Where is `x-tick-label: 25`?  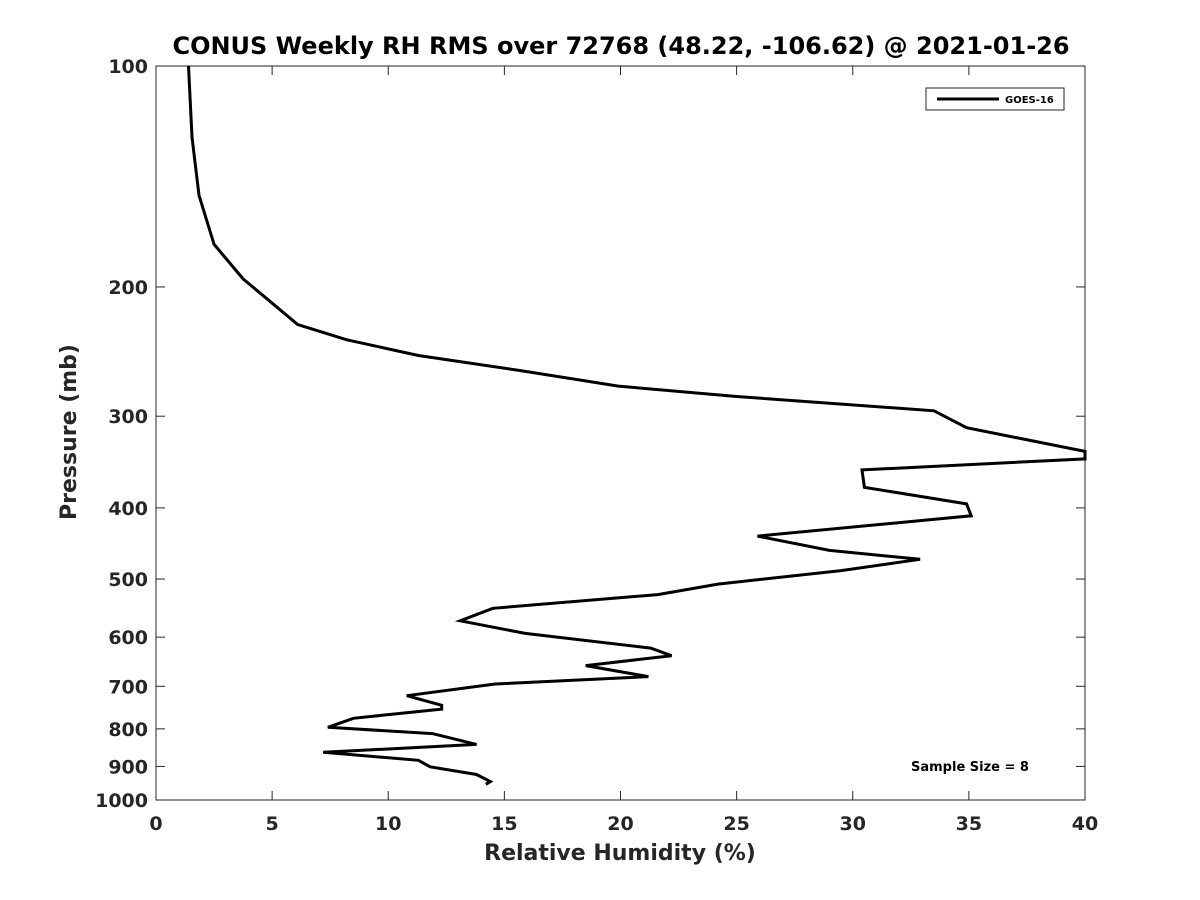 x-tick-label: 25 is located at coordinates (736, 824).